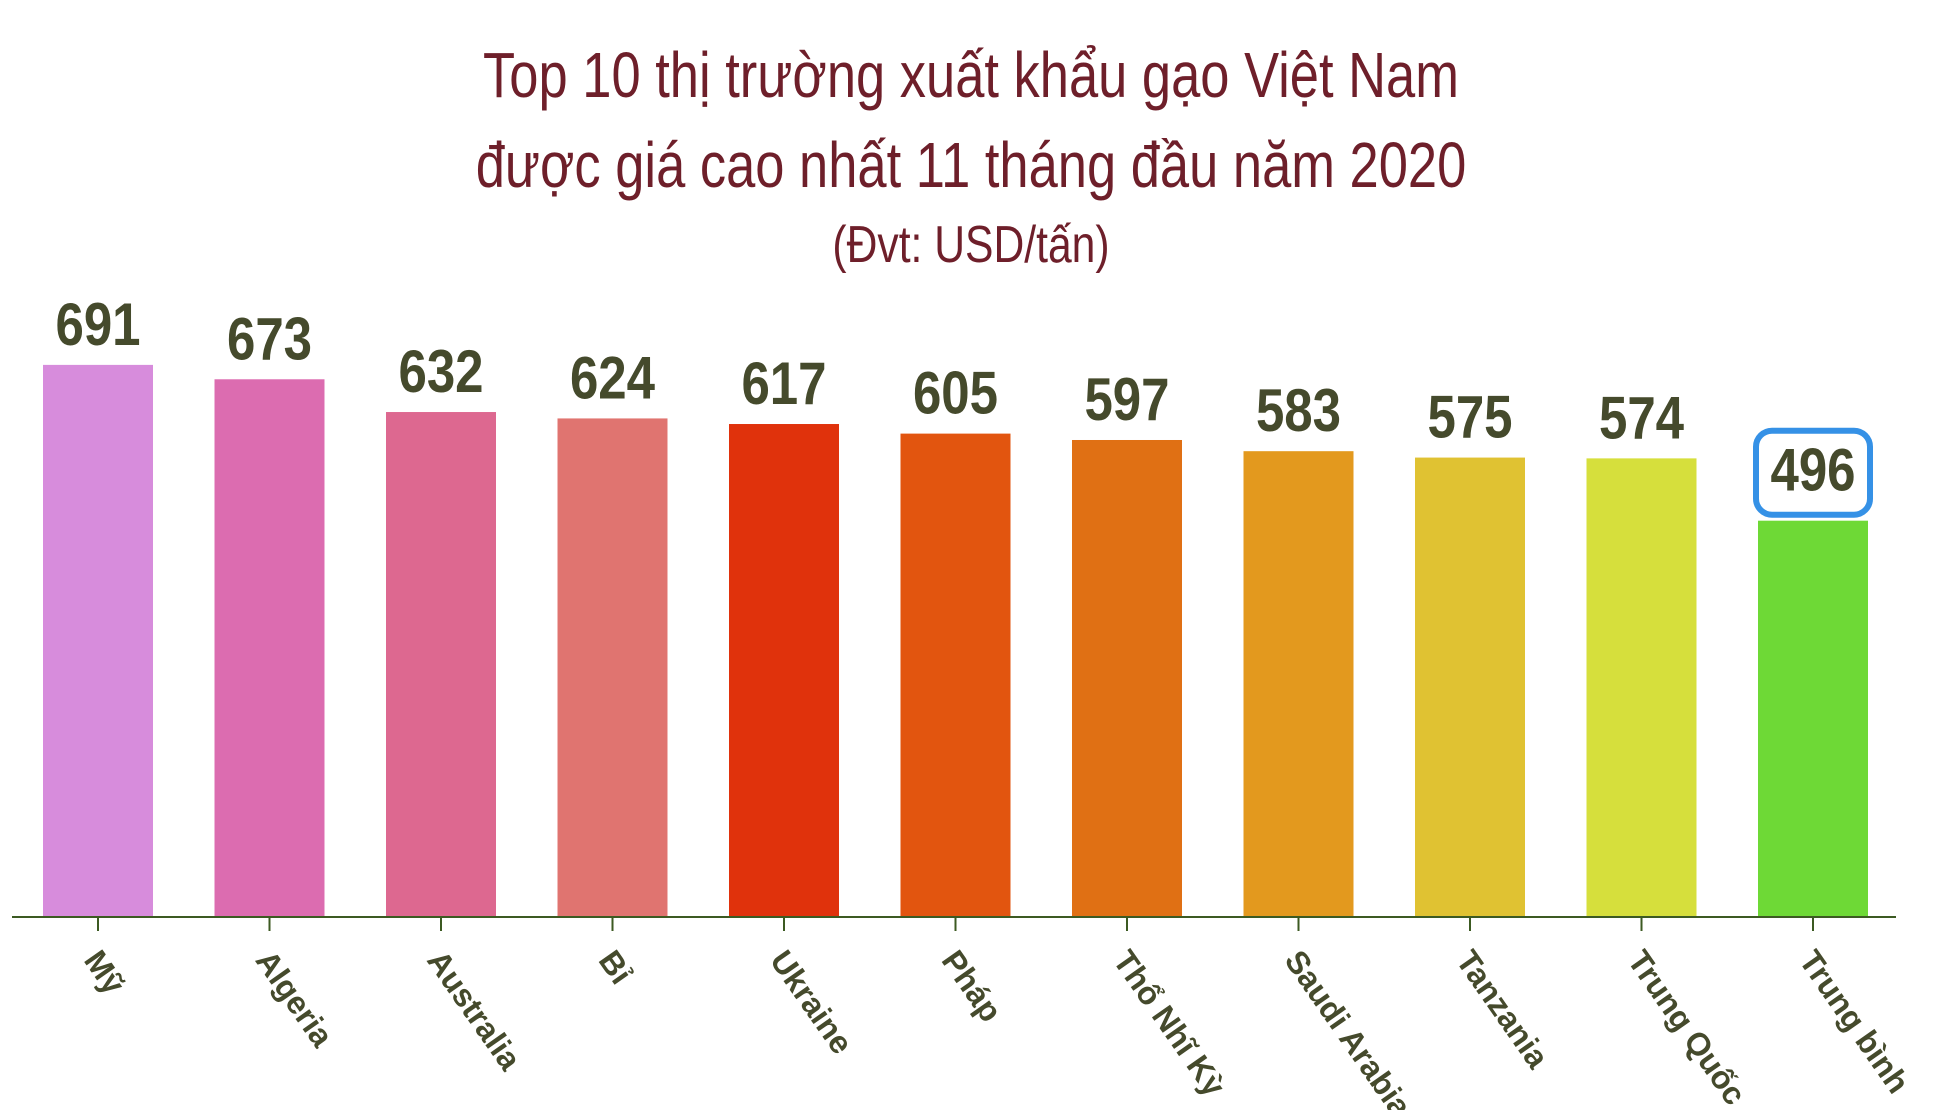 This screenshot has height=1110, width=1942. I want to click on chart-unit: (Đvt: USD/tấn), so click(971, 245).